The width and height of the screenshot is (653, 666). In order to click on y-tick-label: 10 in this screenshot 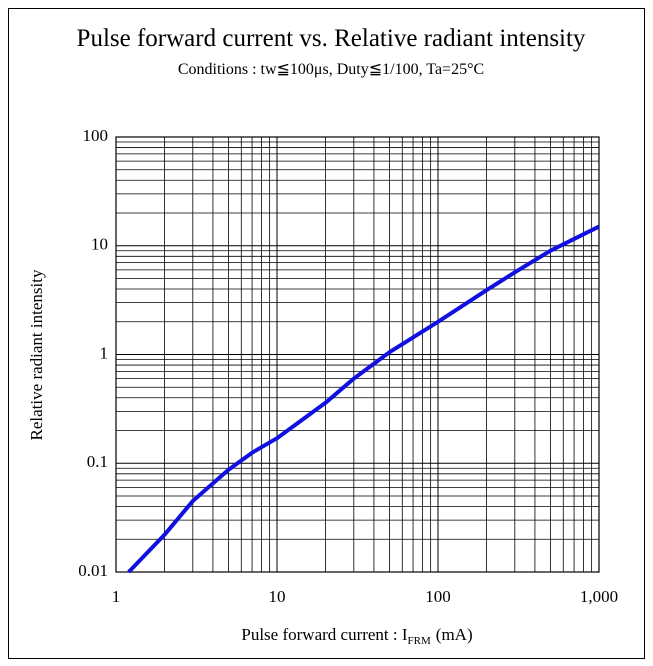, I will do `click(99, 244)`.